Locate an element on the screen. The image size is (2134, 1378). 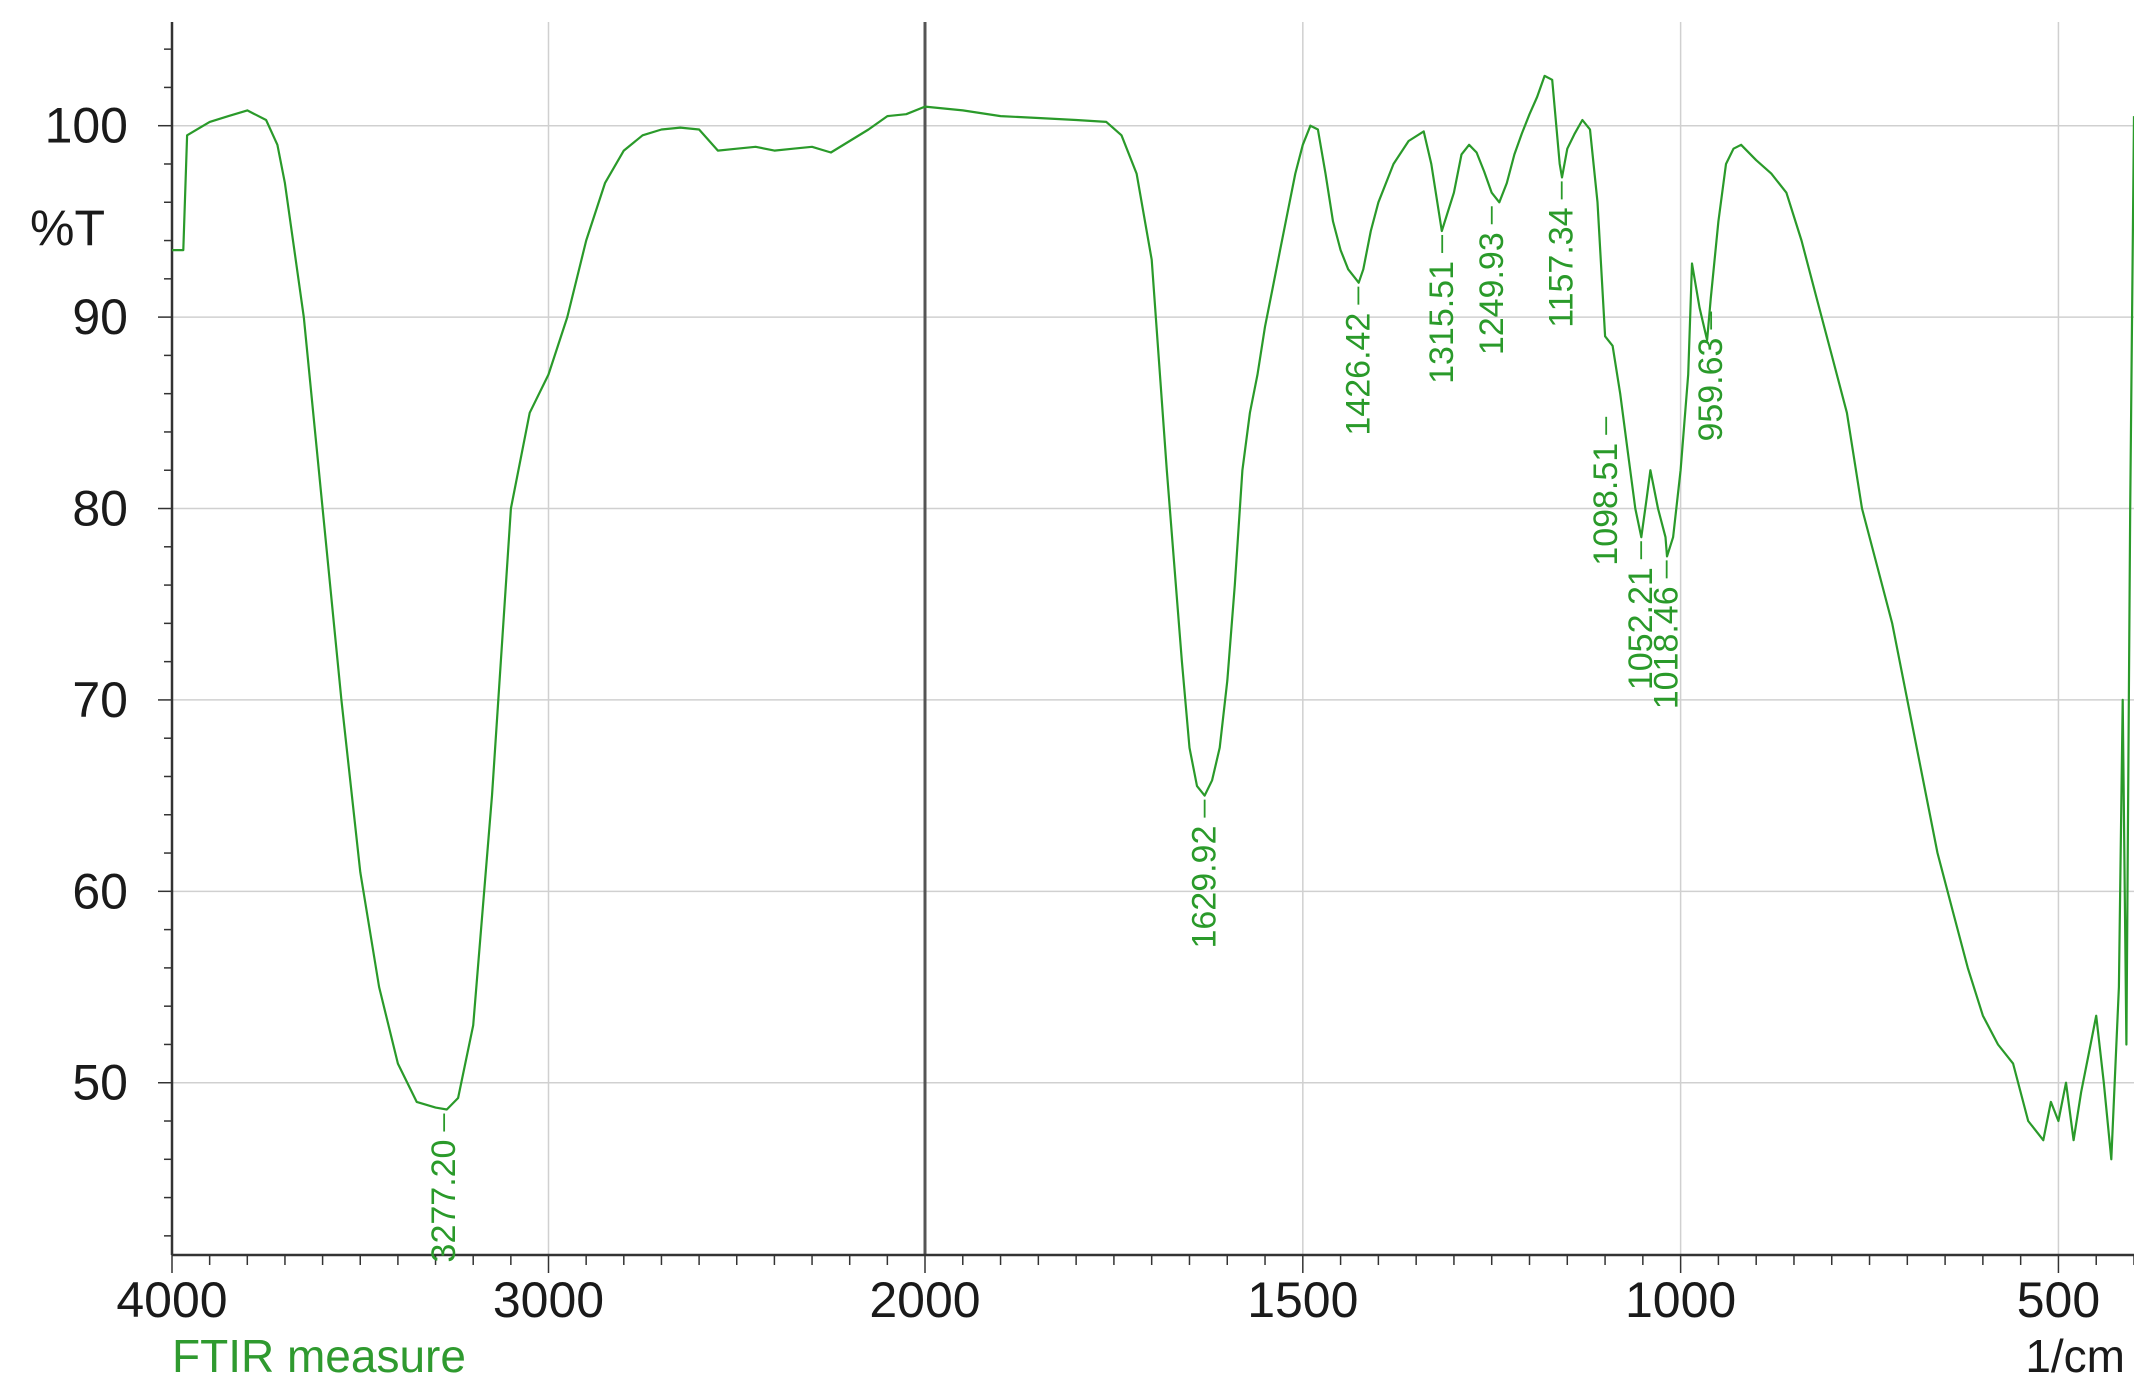
peak-marker: 1098.51 is located at coordinates (1606, 491).